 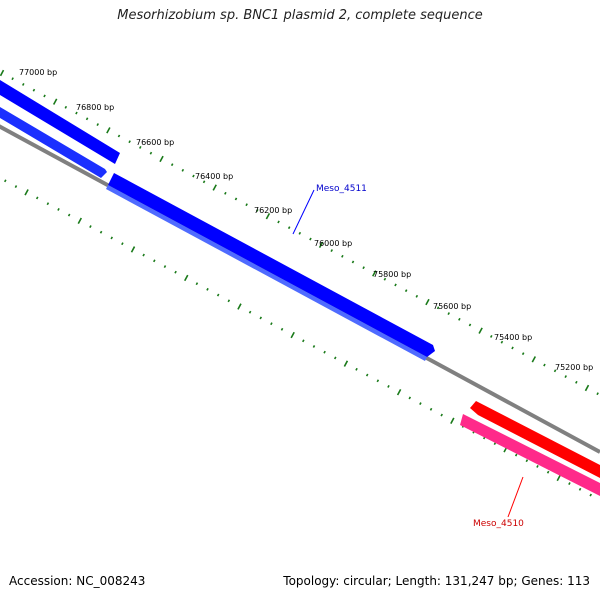 I want to click on bp-label: 75400 bp, so click(x=513, y=337).